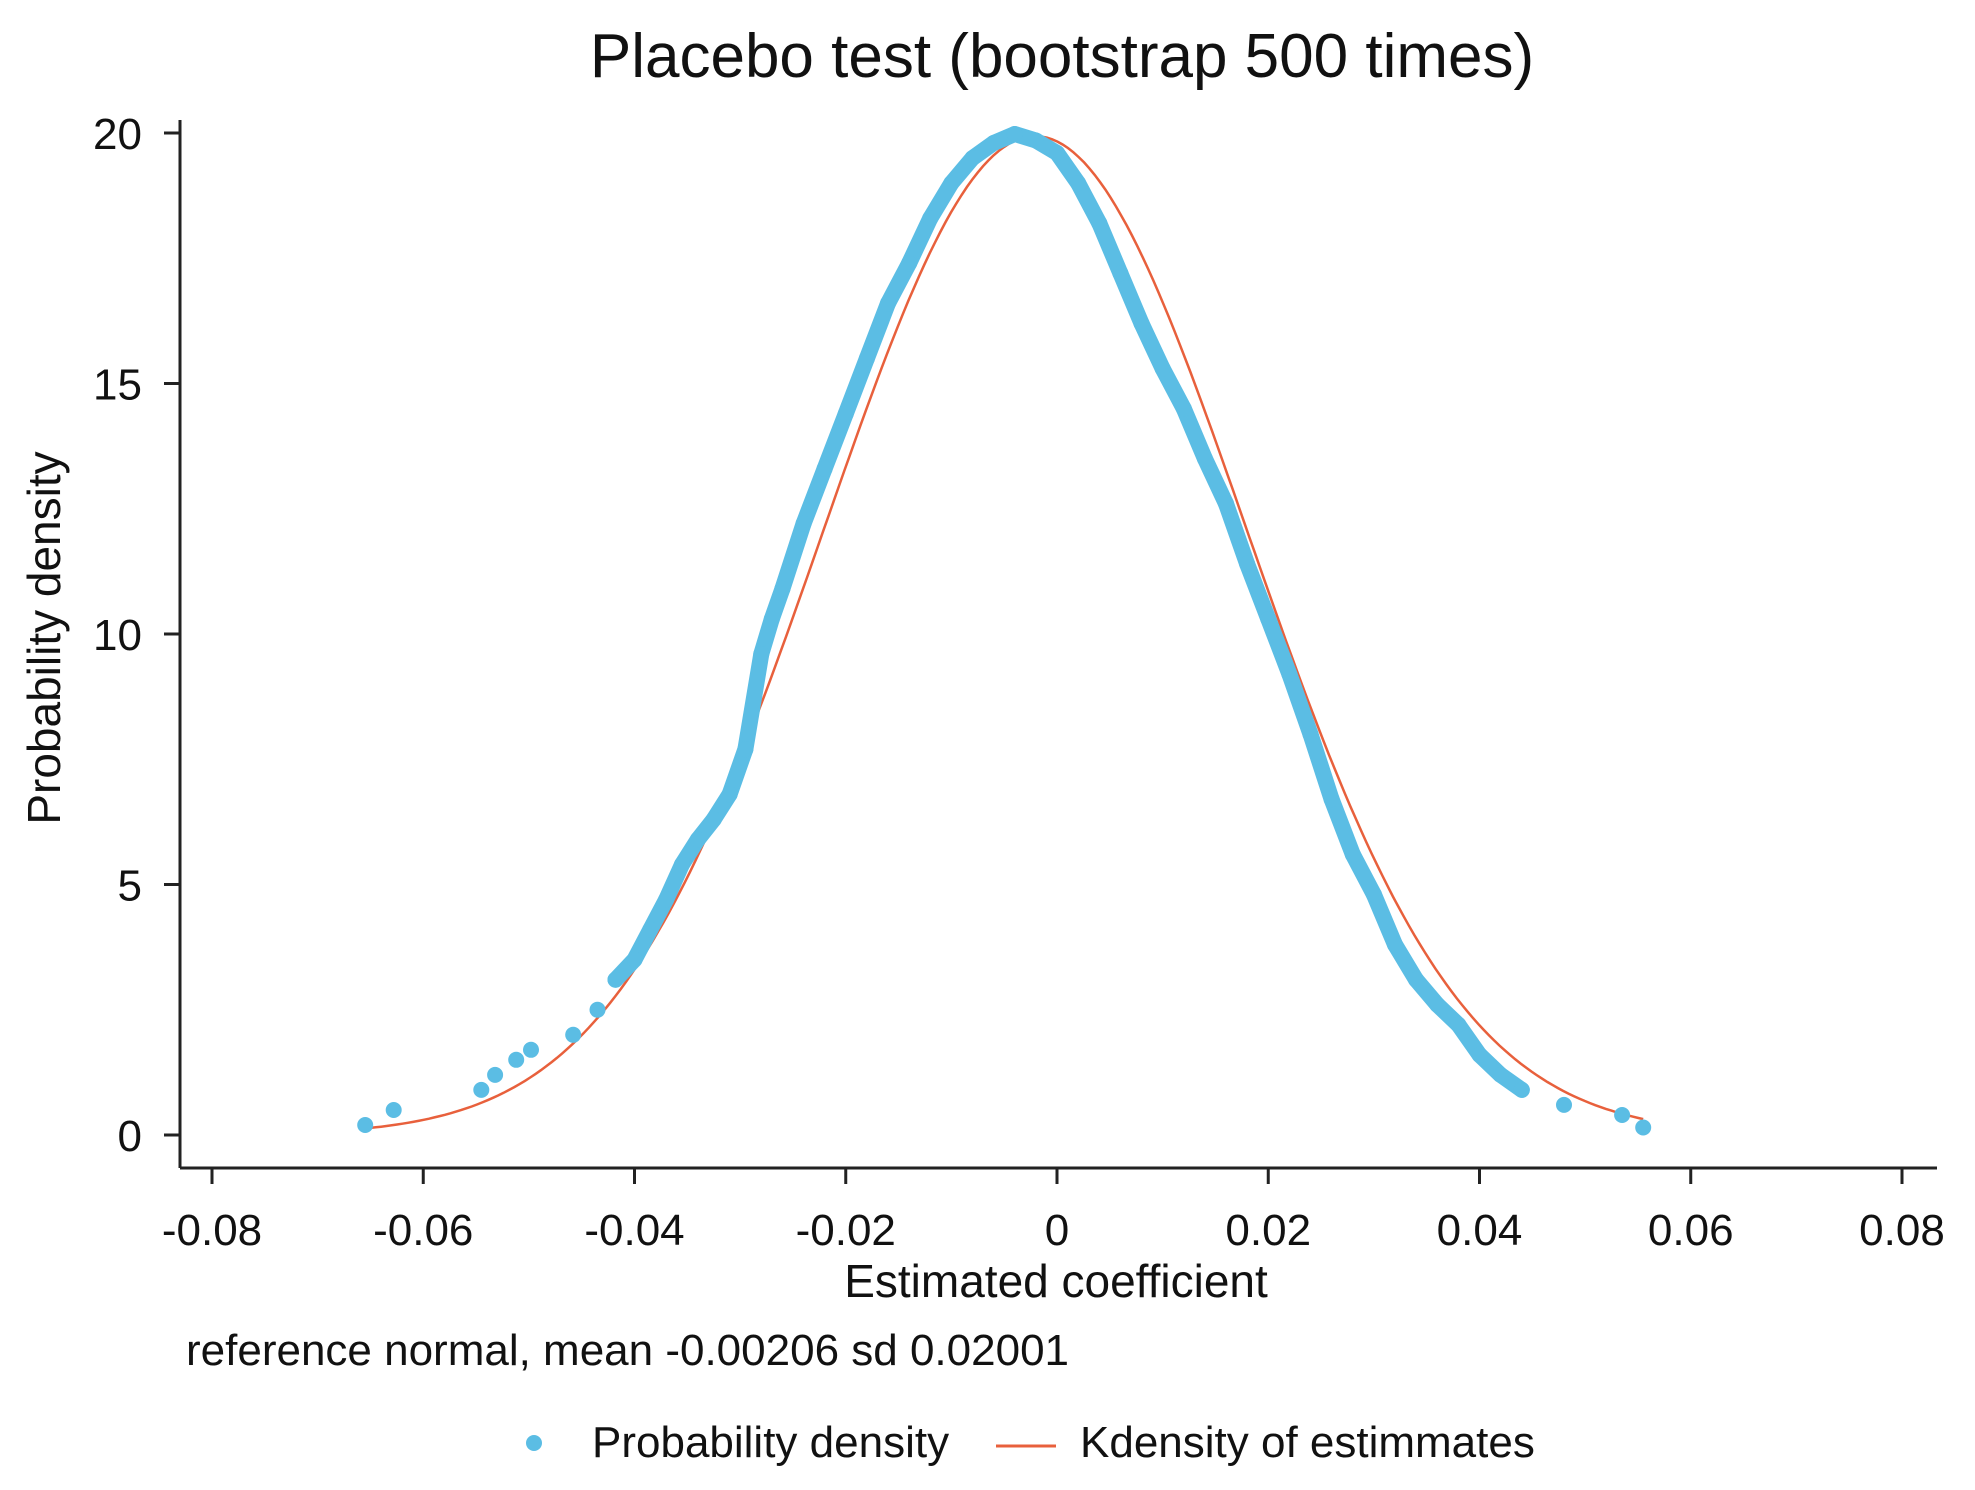  Describe the element at coordinates (130, 886) in the screenshot. I see `y-tick-label: 5` at that location.